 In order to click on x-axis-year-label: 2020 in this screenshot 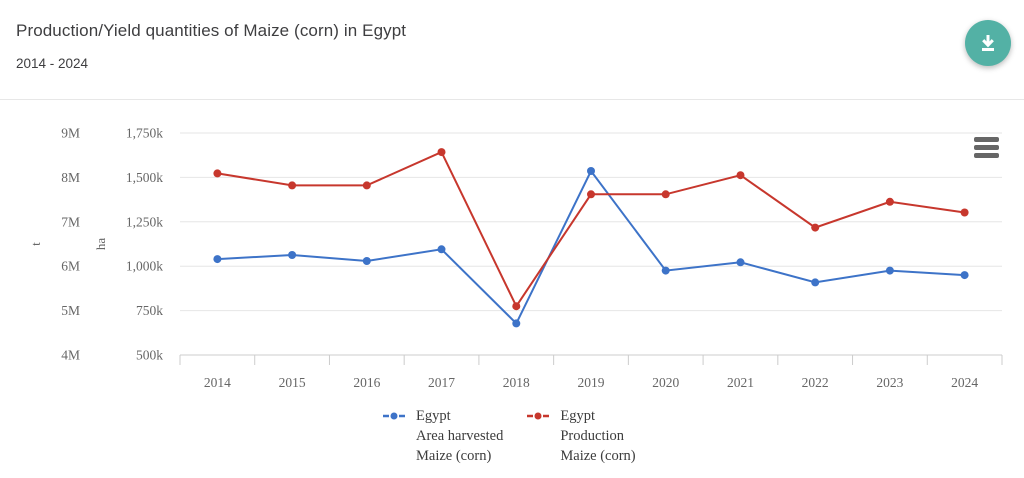, I will do `click(665, 382)`.